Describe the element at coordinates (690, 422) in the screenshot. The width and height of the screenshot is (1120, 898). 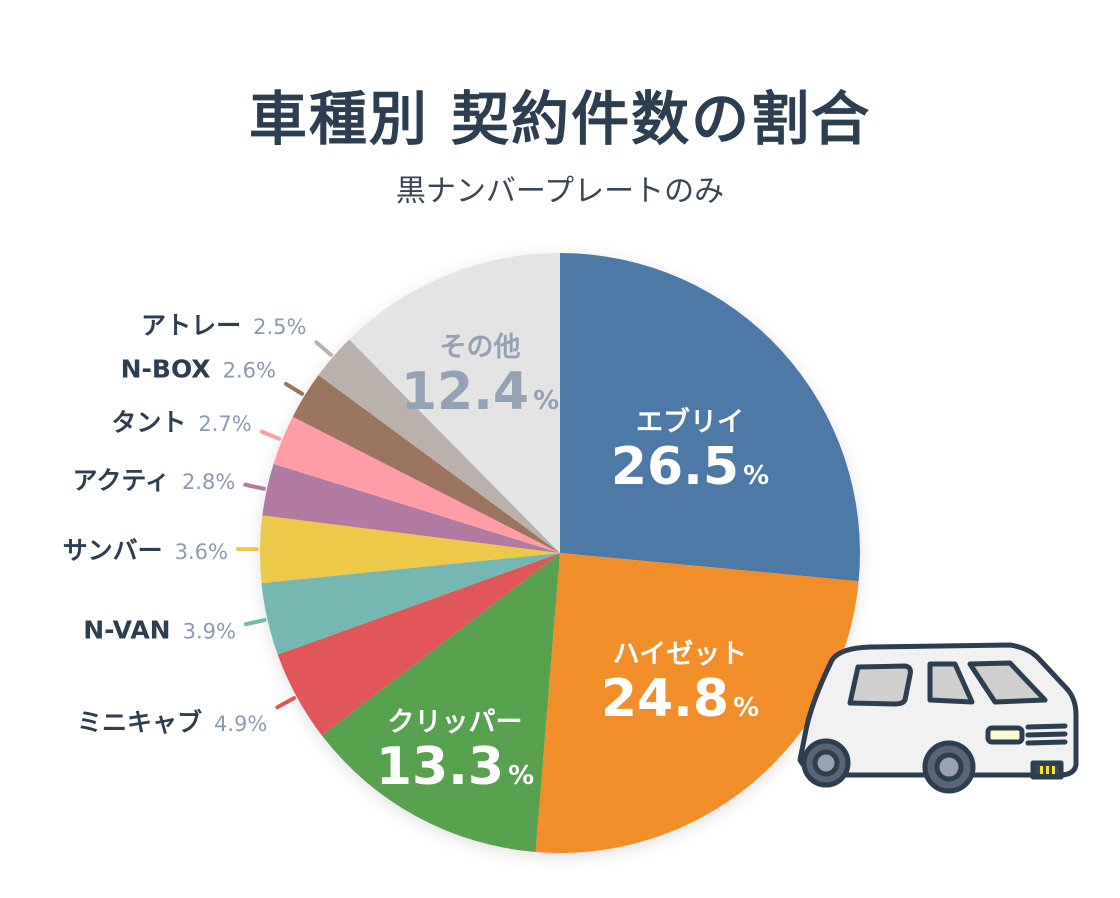
I see `slice-label: エブリイ` at that location.